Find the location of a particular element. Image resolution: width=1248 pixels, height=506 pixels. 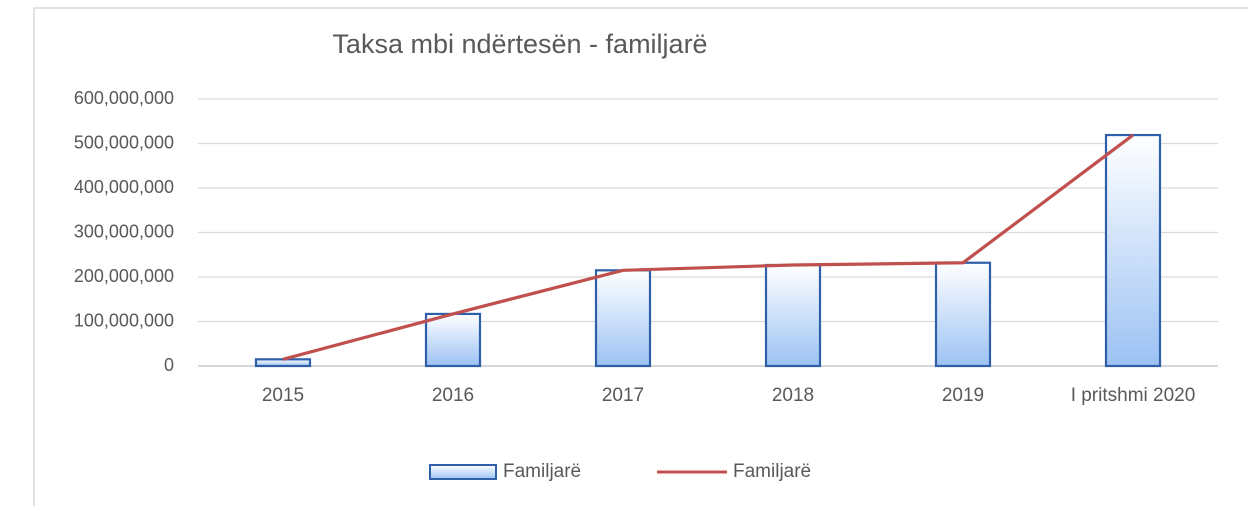

x-tick-label: 2015 is located at coordinates (283, 395).